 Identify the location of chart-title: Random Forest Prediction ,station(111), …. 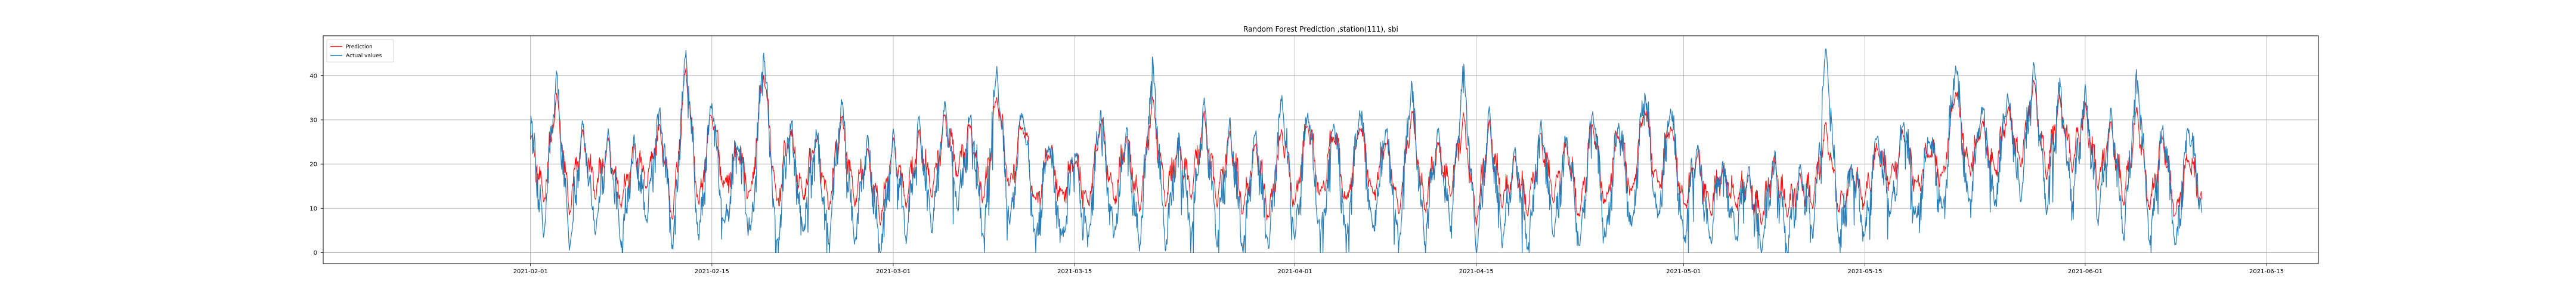
(1321, 29).